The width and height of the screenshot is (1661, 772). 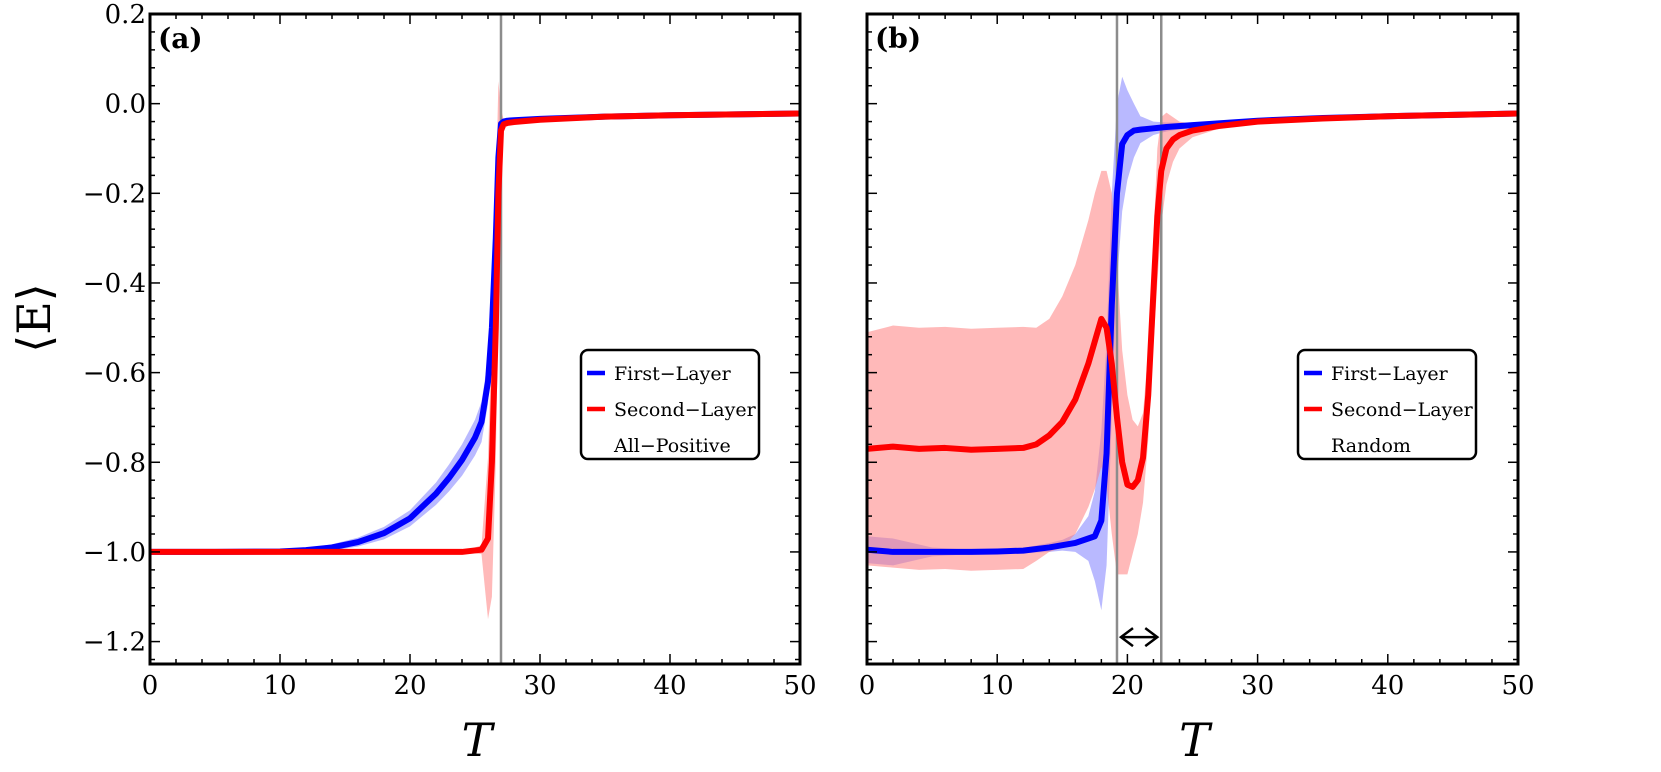 I want to click on y-tick-label: −0.2, so click(x=114, y=194).